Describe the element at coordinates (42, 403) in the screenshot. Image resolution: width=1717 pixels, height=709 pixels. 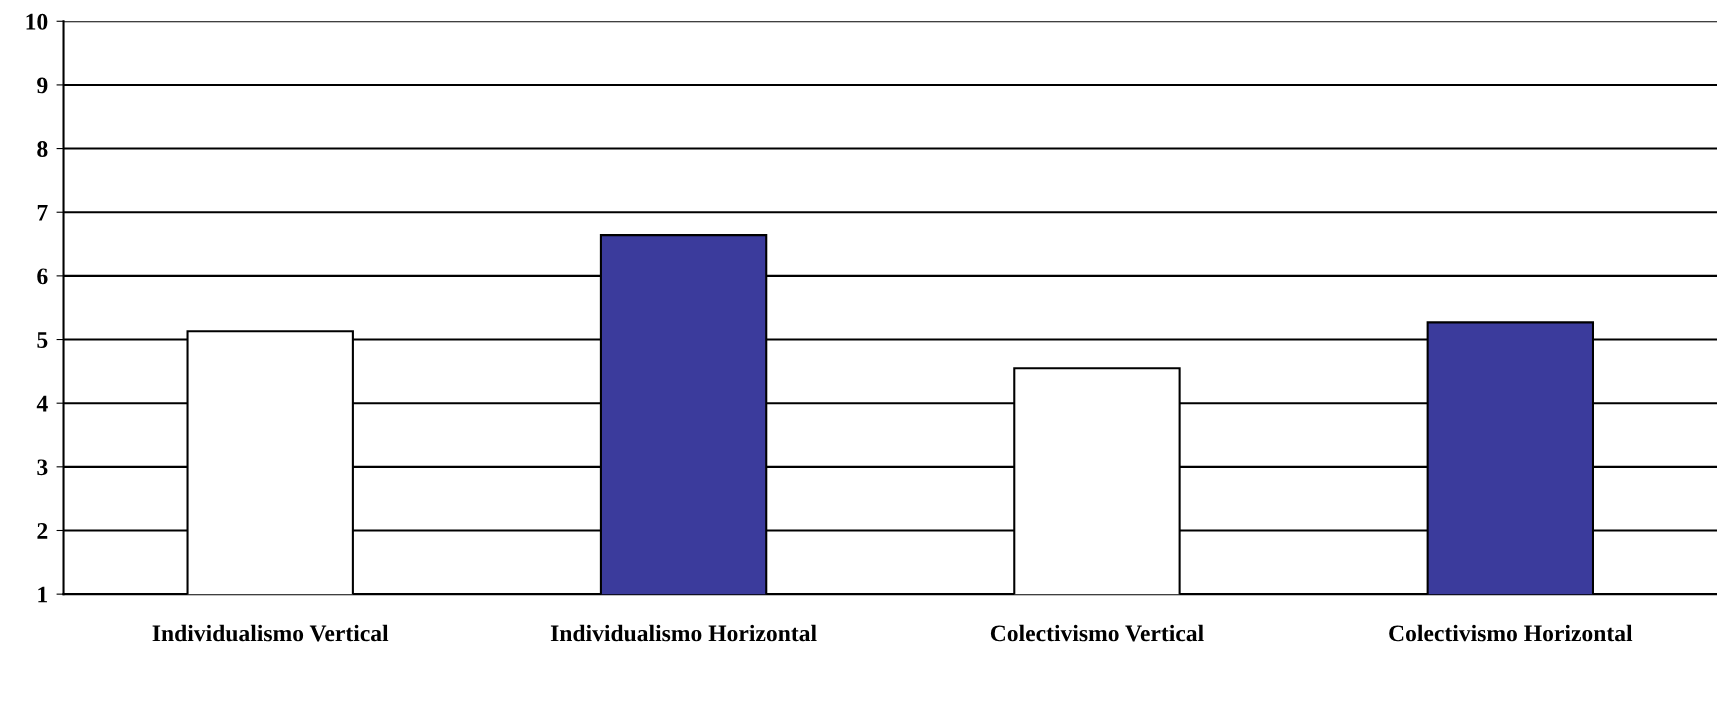
I see `y-tick-label: 4` at that location.